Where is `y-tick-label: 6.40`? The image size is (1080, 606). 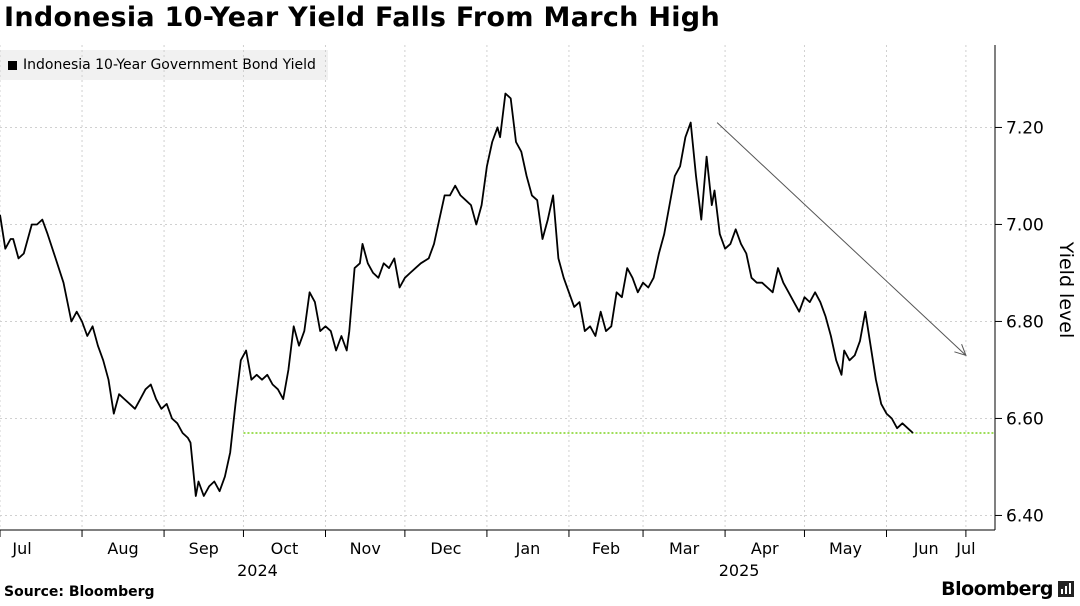
y-tick-label: 6.40 is located at coordinates (1025, 516).